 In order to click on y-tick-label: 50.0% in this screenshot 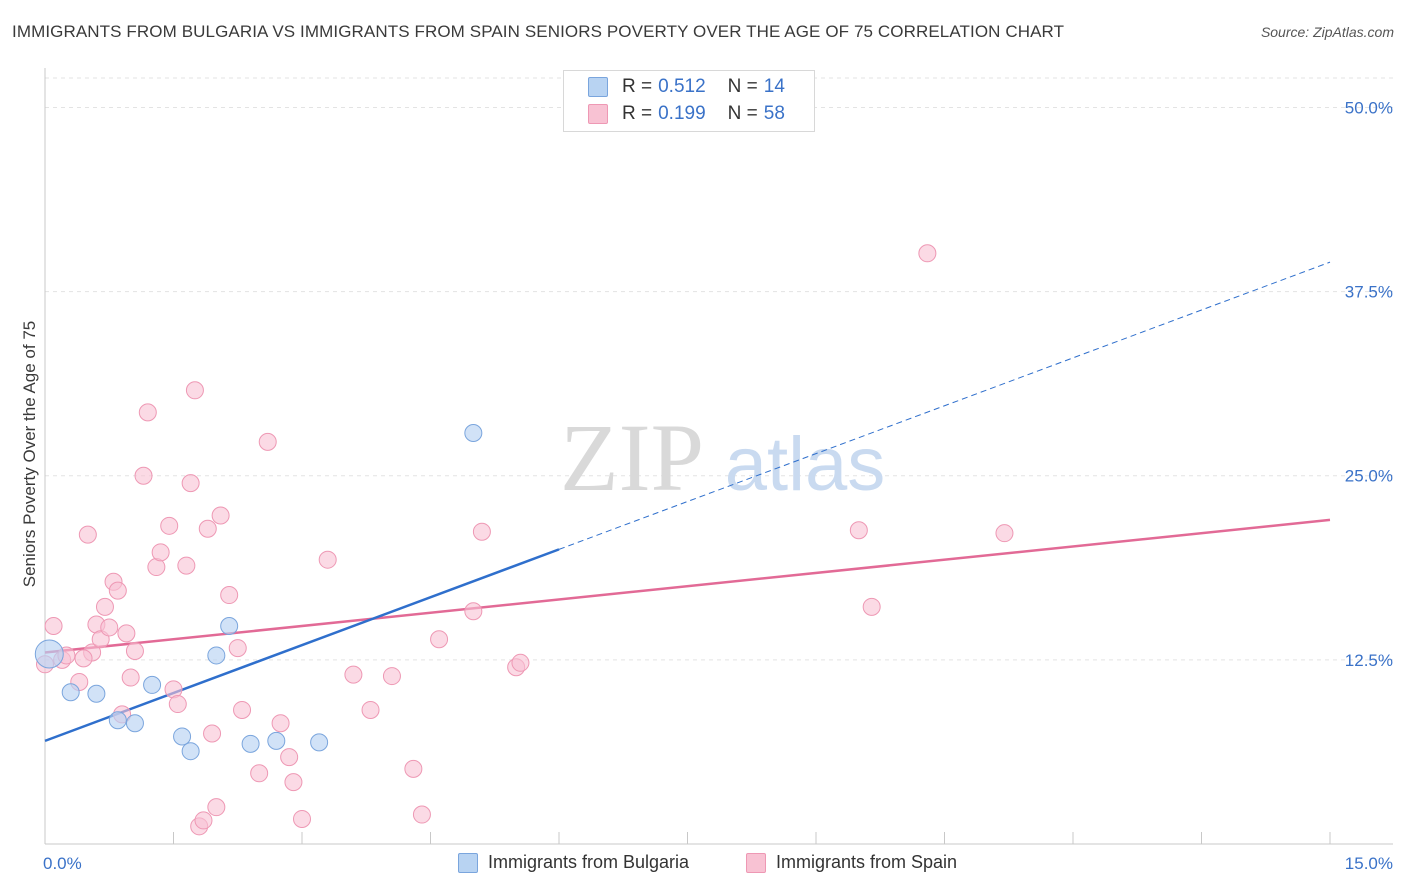, I will do `click(1369, 107)`.